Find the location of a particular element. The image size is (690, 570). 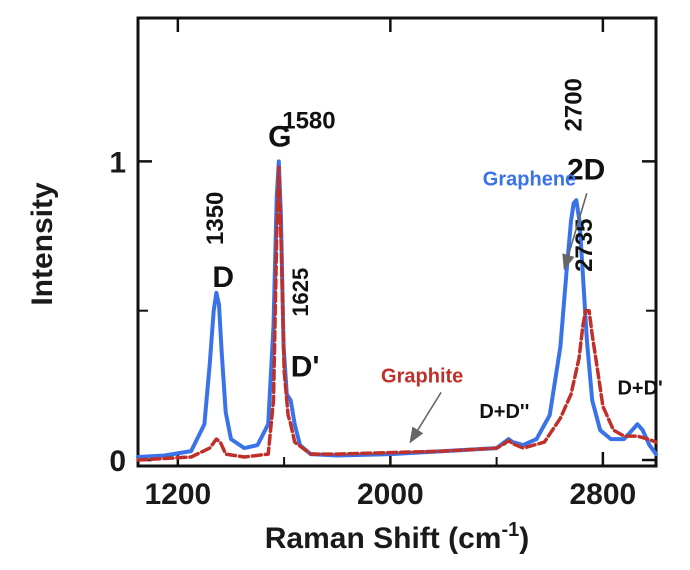

x-tick-label: 2800 is located at coordinates (602, 494).